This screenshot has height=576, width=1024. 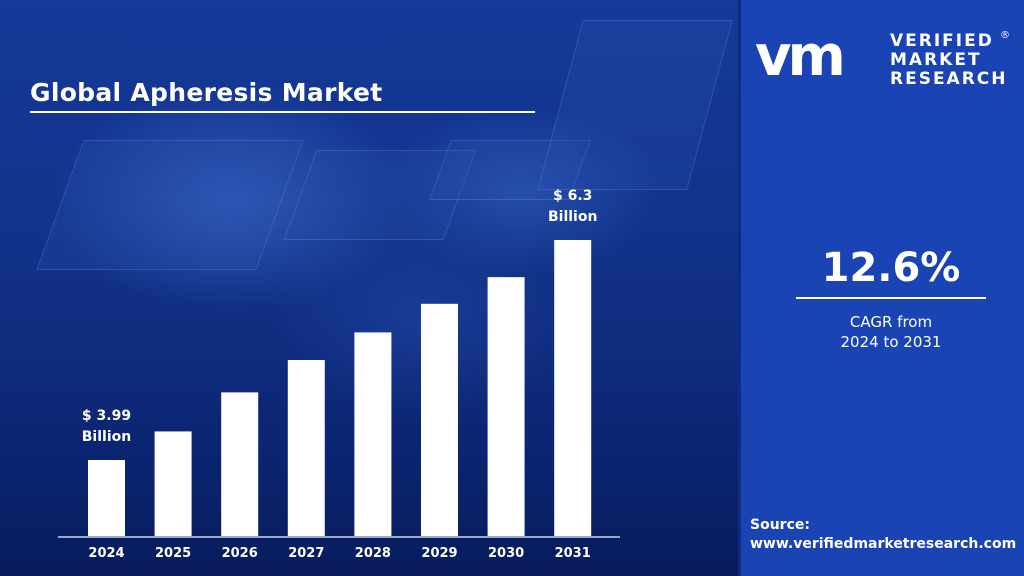 What do you see at coordinates (506, 553) in the screenshot?
I see `x-tick-label: 2030` at bounding box center [506, 553].